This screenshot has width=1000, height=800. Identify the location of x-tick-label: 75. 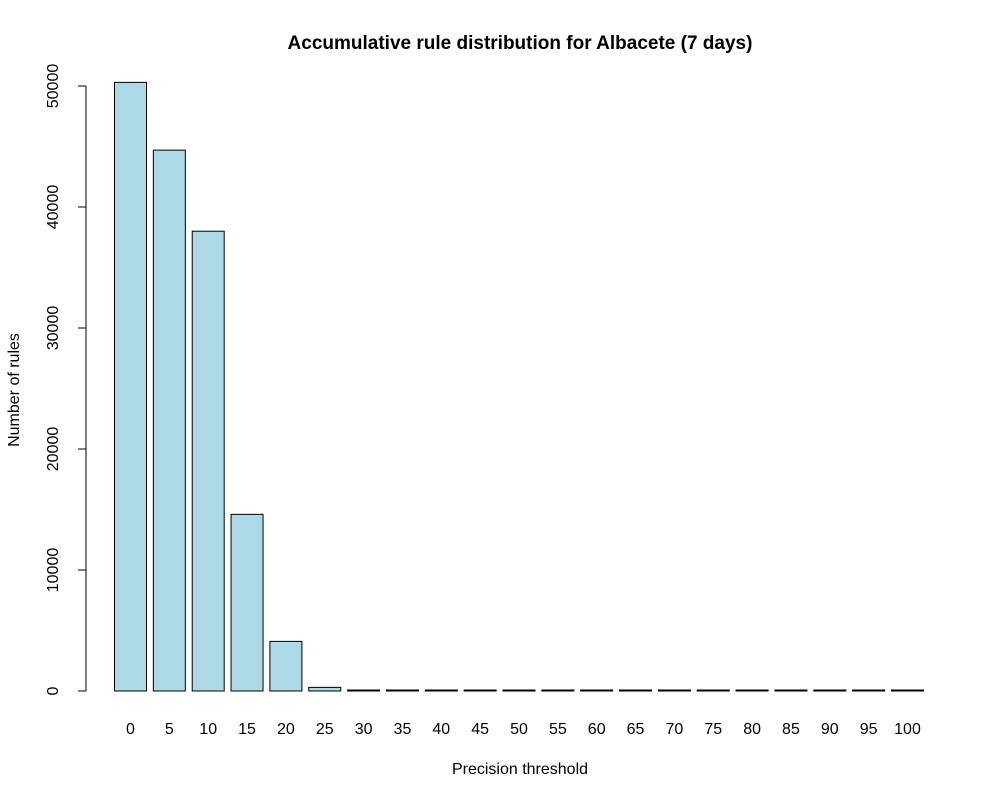
(713, 729).